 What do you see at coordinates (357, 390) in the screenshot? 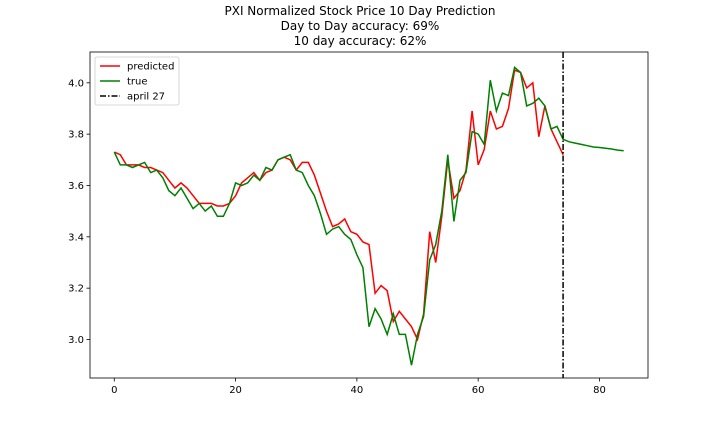
I see `x-tick-label: 40` at bounding box center [357, 390].